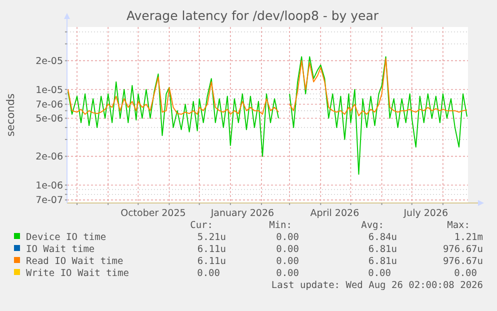 The height and width of the screenshot is (311, 497). Describe the element at coordinates (49, 62) in the screenshot. I see `y-tick-label: 2e-05` at that location.